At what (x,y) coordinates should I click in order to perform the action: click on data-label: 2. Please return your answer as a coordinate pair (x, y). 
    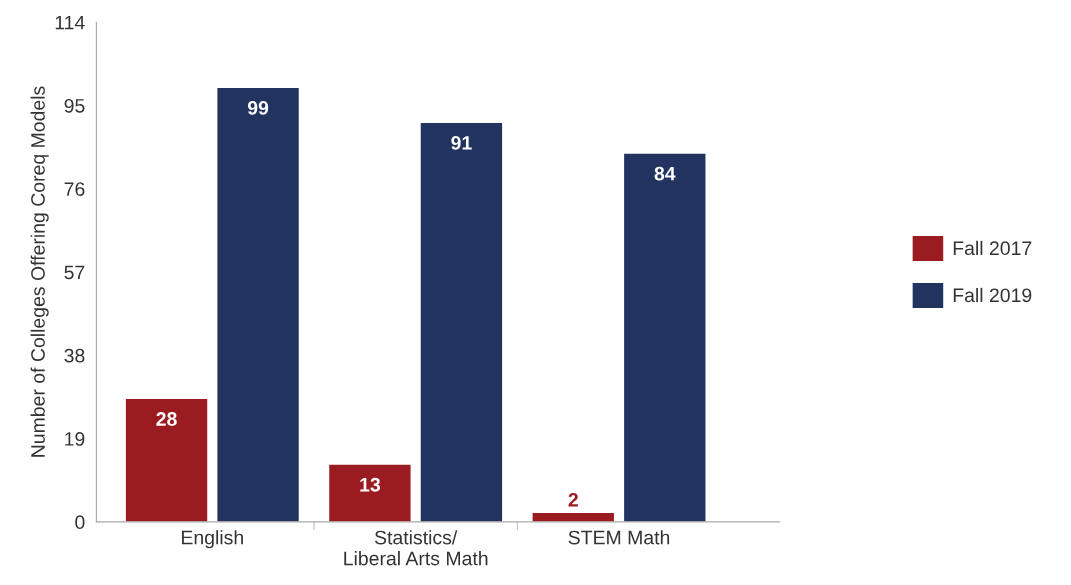
    Looking at the image, I should click on (573, 499).